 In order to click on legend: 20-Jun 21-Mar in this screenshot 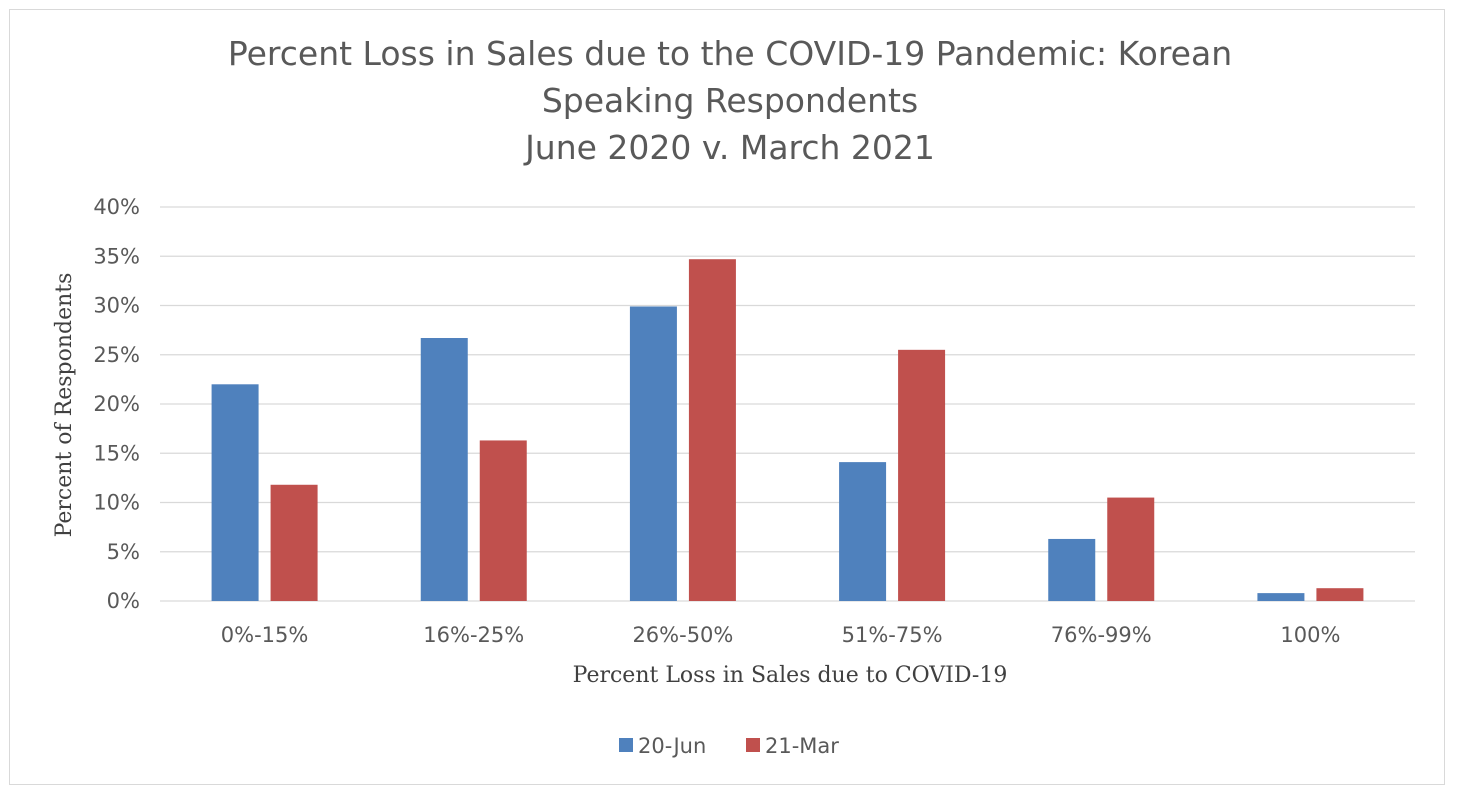, I will do `click(729, 746)`.